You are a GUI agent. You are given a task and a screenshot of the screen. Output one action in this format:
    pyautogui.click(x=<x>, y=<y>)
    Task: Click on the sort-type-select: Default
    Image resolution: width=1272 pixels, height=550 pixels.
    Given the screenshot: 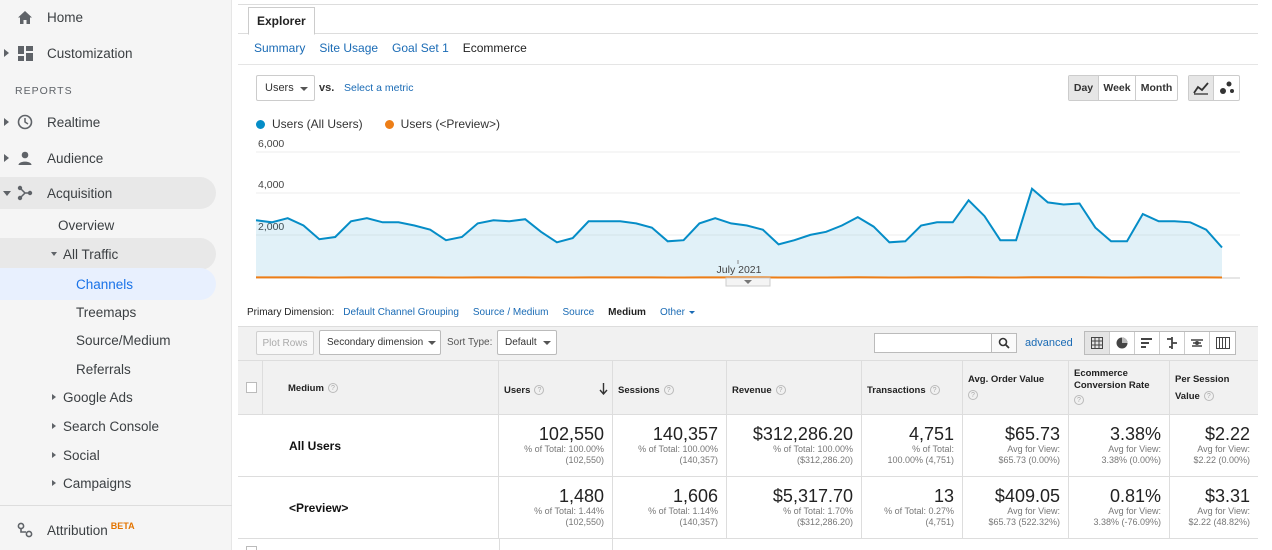 What is the action you would take?
    pyautogui.click(x=527, y=342)
    